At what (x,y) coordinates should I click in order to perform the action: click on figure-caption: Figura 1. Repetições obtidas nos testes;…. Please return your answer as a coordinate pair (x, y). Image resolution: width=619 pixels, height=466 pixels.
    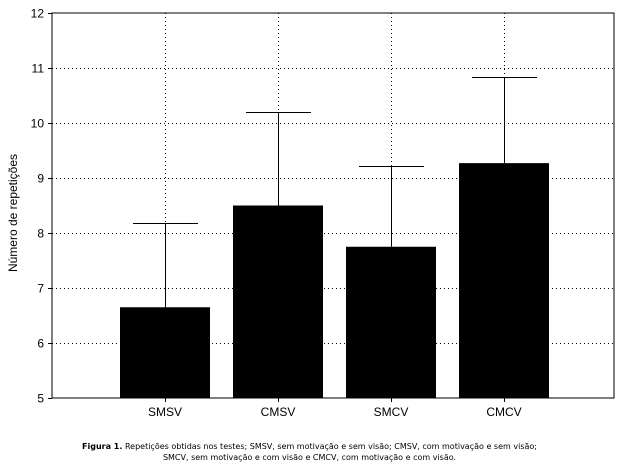
    Looking at the image, I should click on (309, 452).